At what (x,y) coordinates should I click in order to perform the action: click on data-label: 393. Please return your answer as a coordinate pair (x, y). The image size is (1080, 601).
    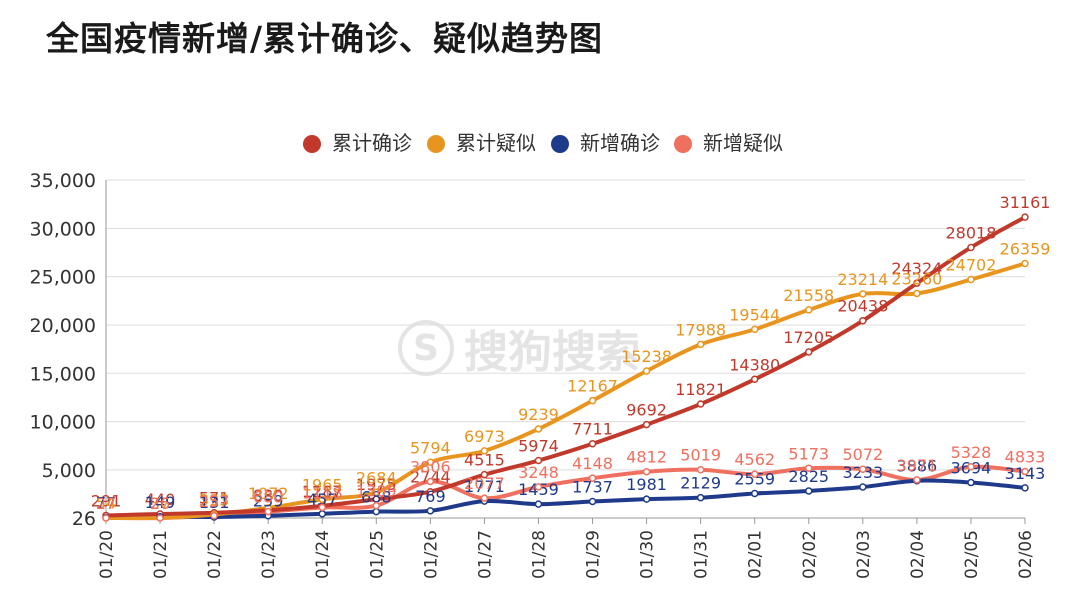
    Looking at the image, I should click on (214, 499).